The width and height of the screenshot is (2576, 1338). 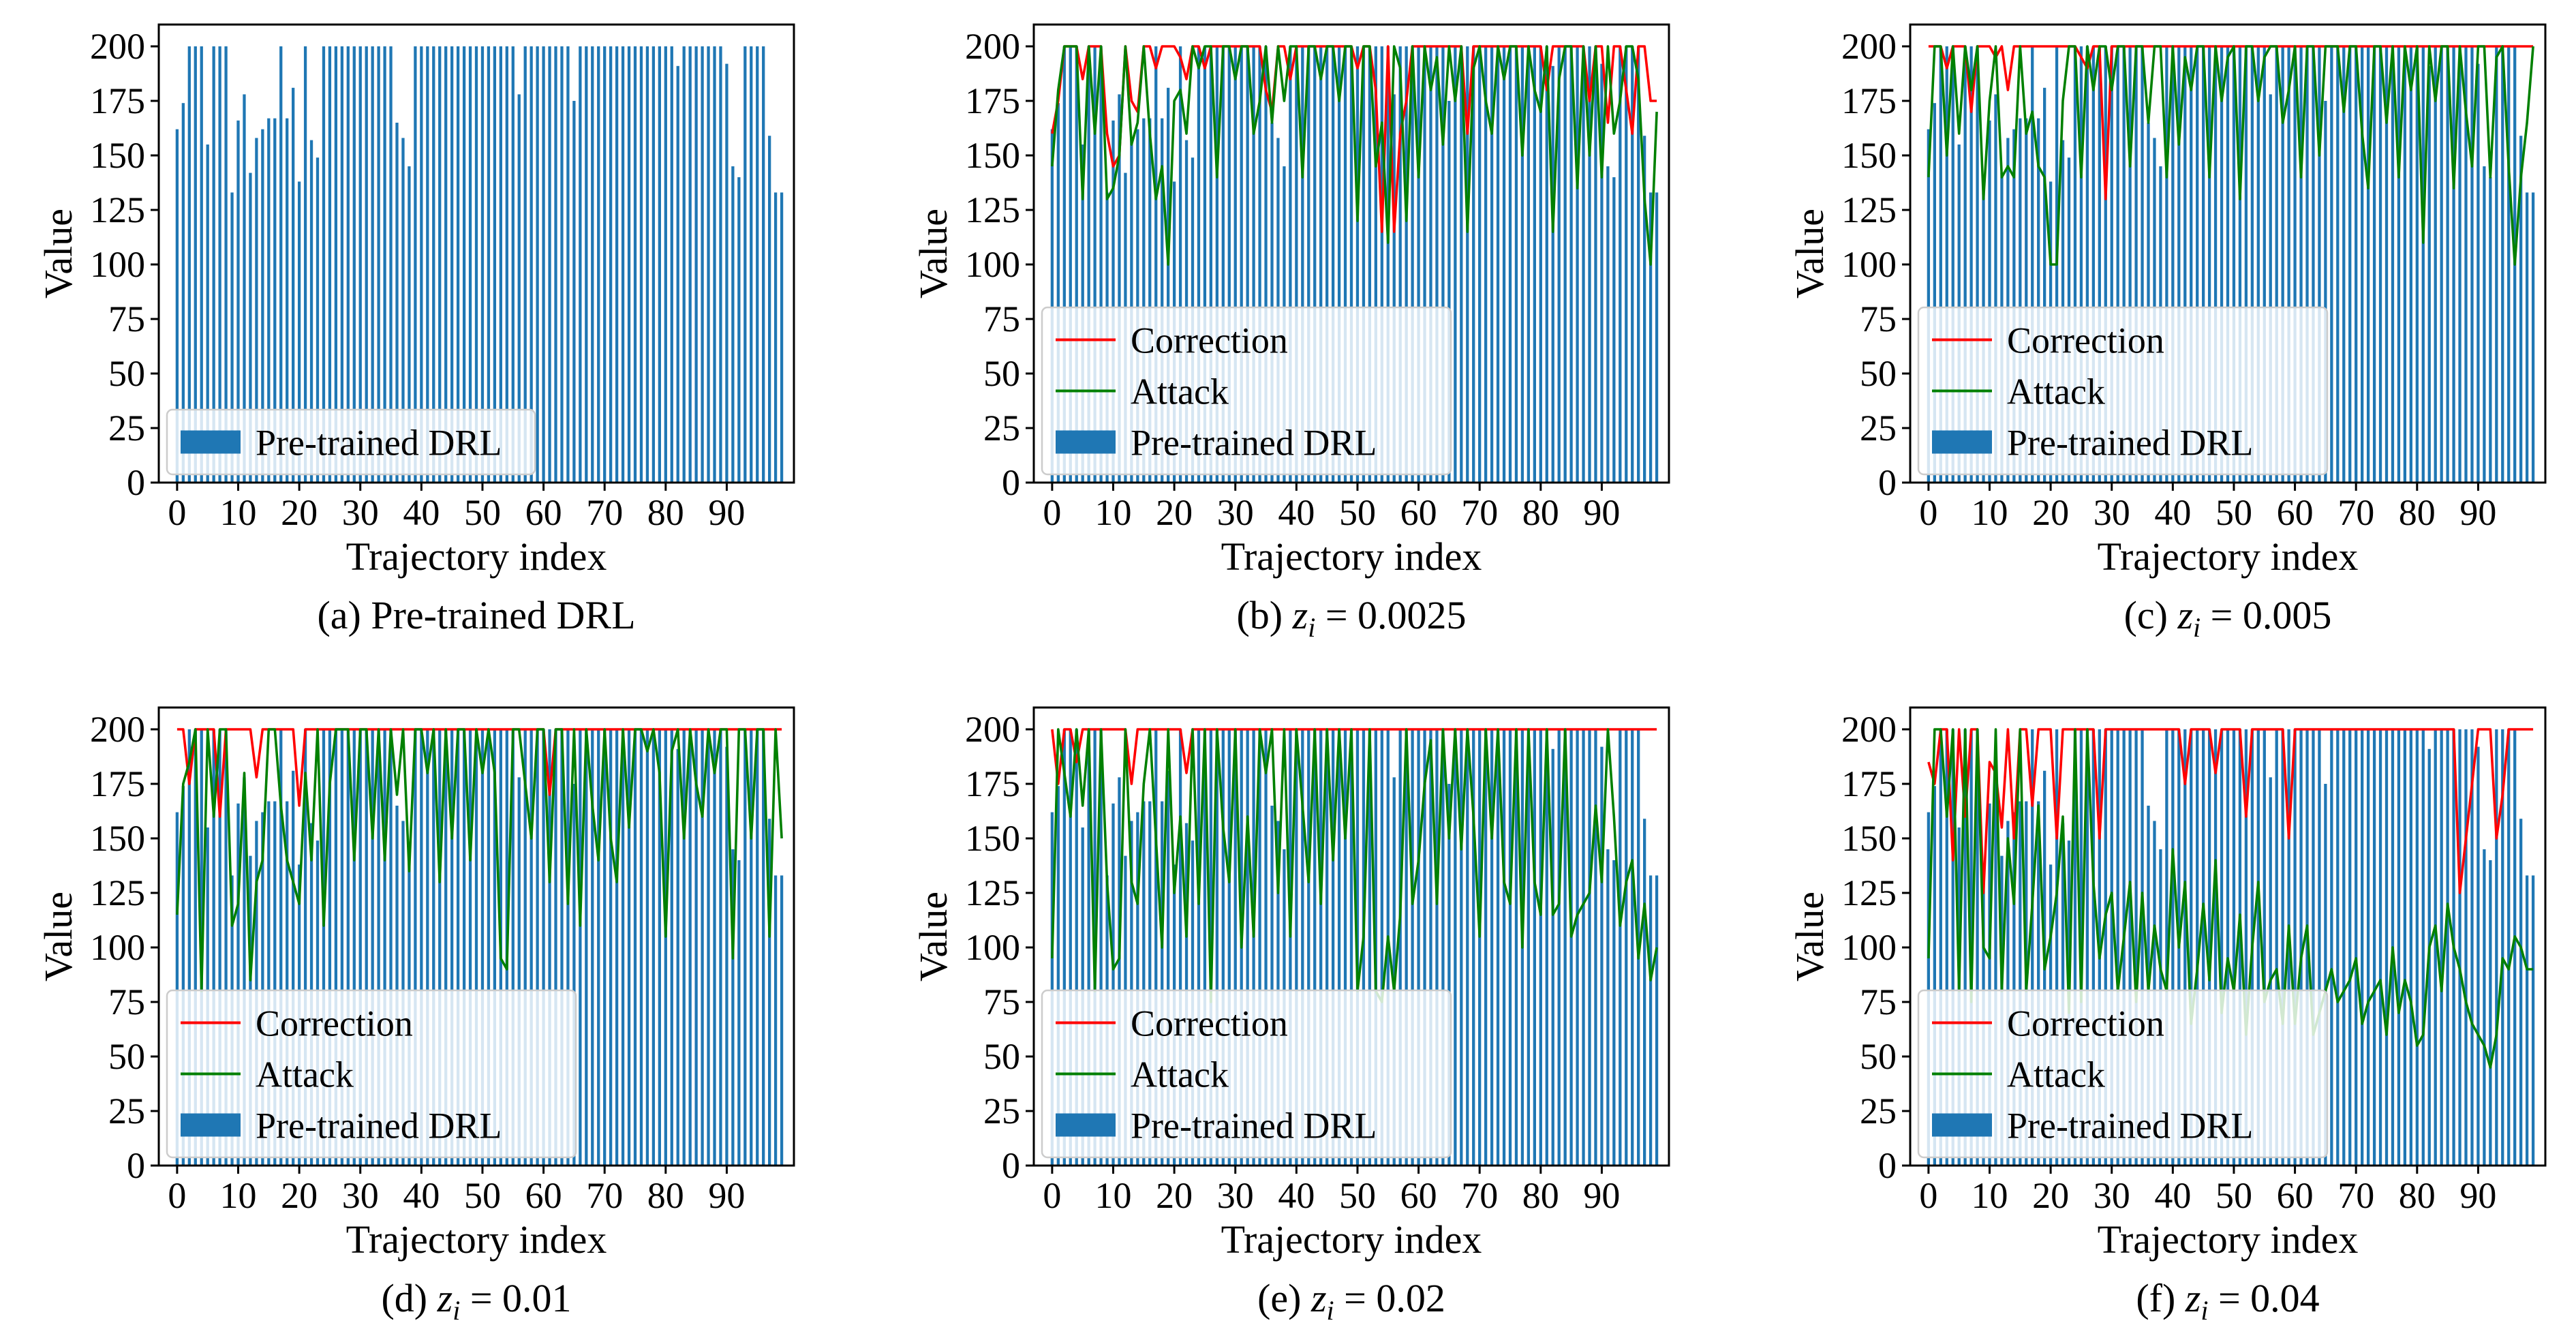 What do you see at coordinates (1052, 1195) in the screenshot?
I see `x-tick-label: 0` at bounding box center [1052, 1195].